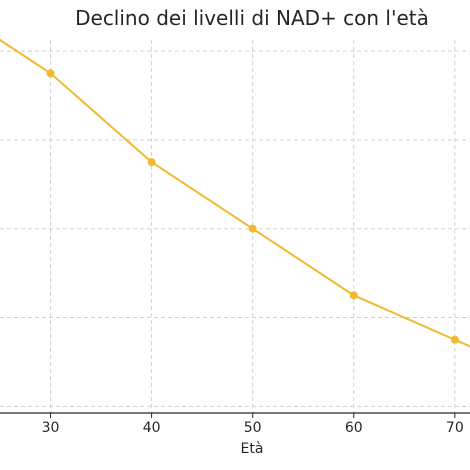  Describe the element at coordinates (235, 424) in the screenshot. I see `axis-layer: 30 40 50 60 70` at that location.